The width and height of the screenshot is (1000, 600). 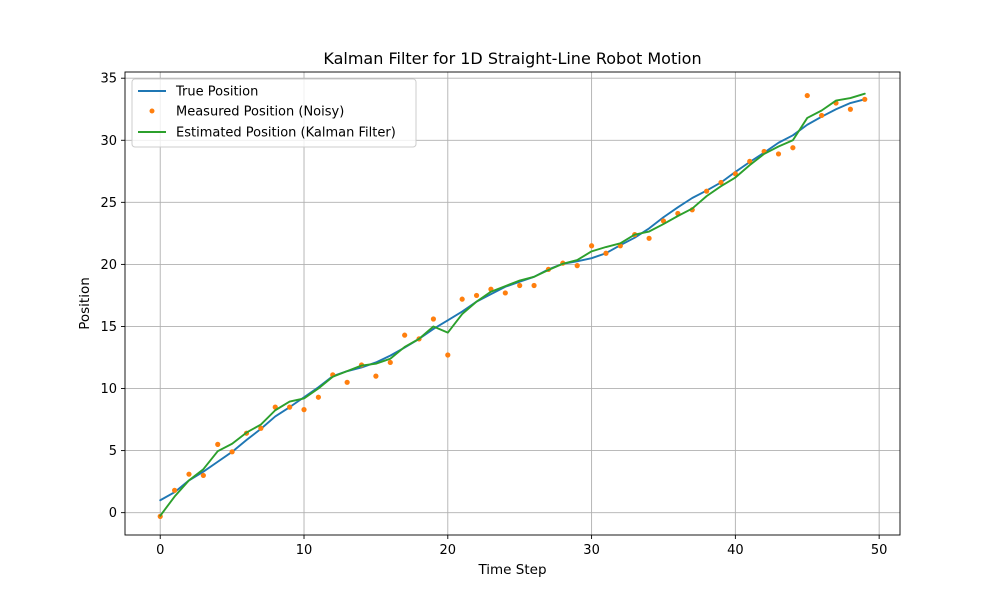 What do you see at coordinates (304, 550) in the screenshot?
I see `x-tick-label: 10` at bounding box center [304, 550].